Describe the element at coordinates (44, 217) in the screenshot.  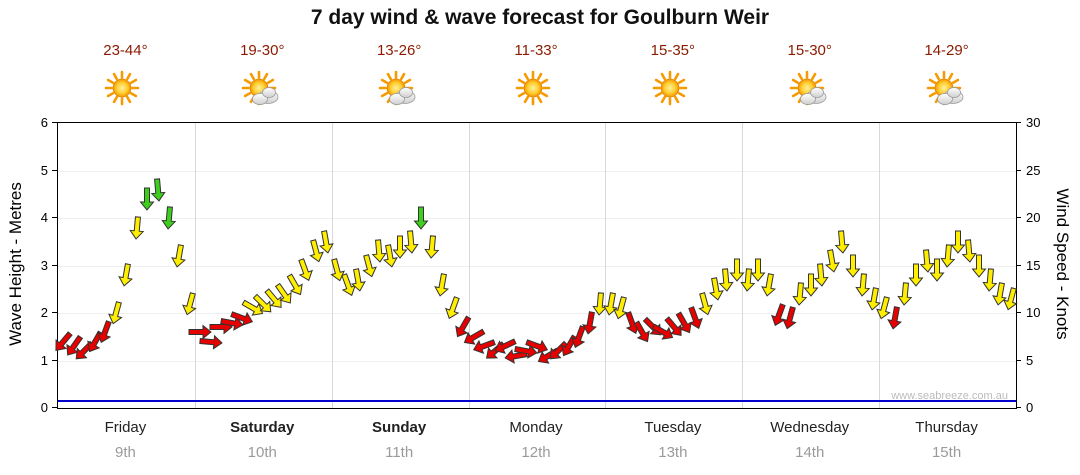
I see `left-axis-tick-label: 4` at that location.